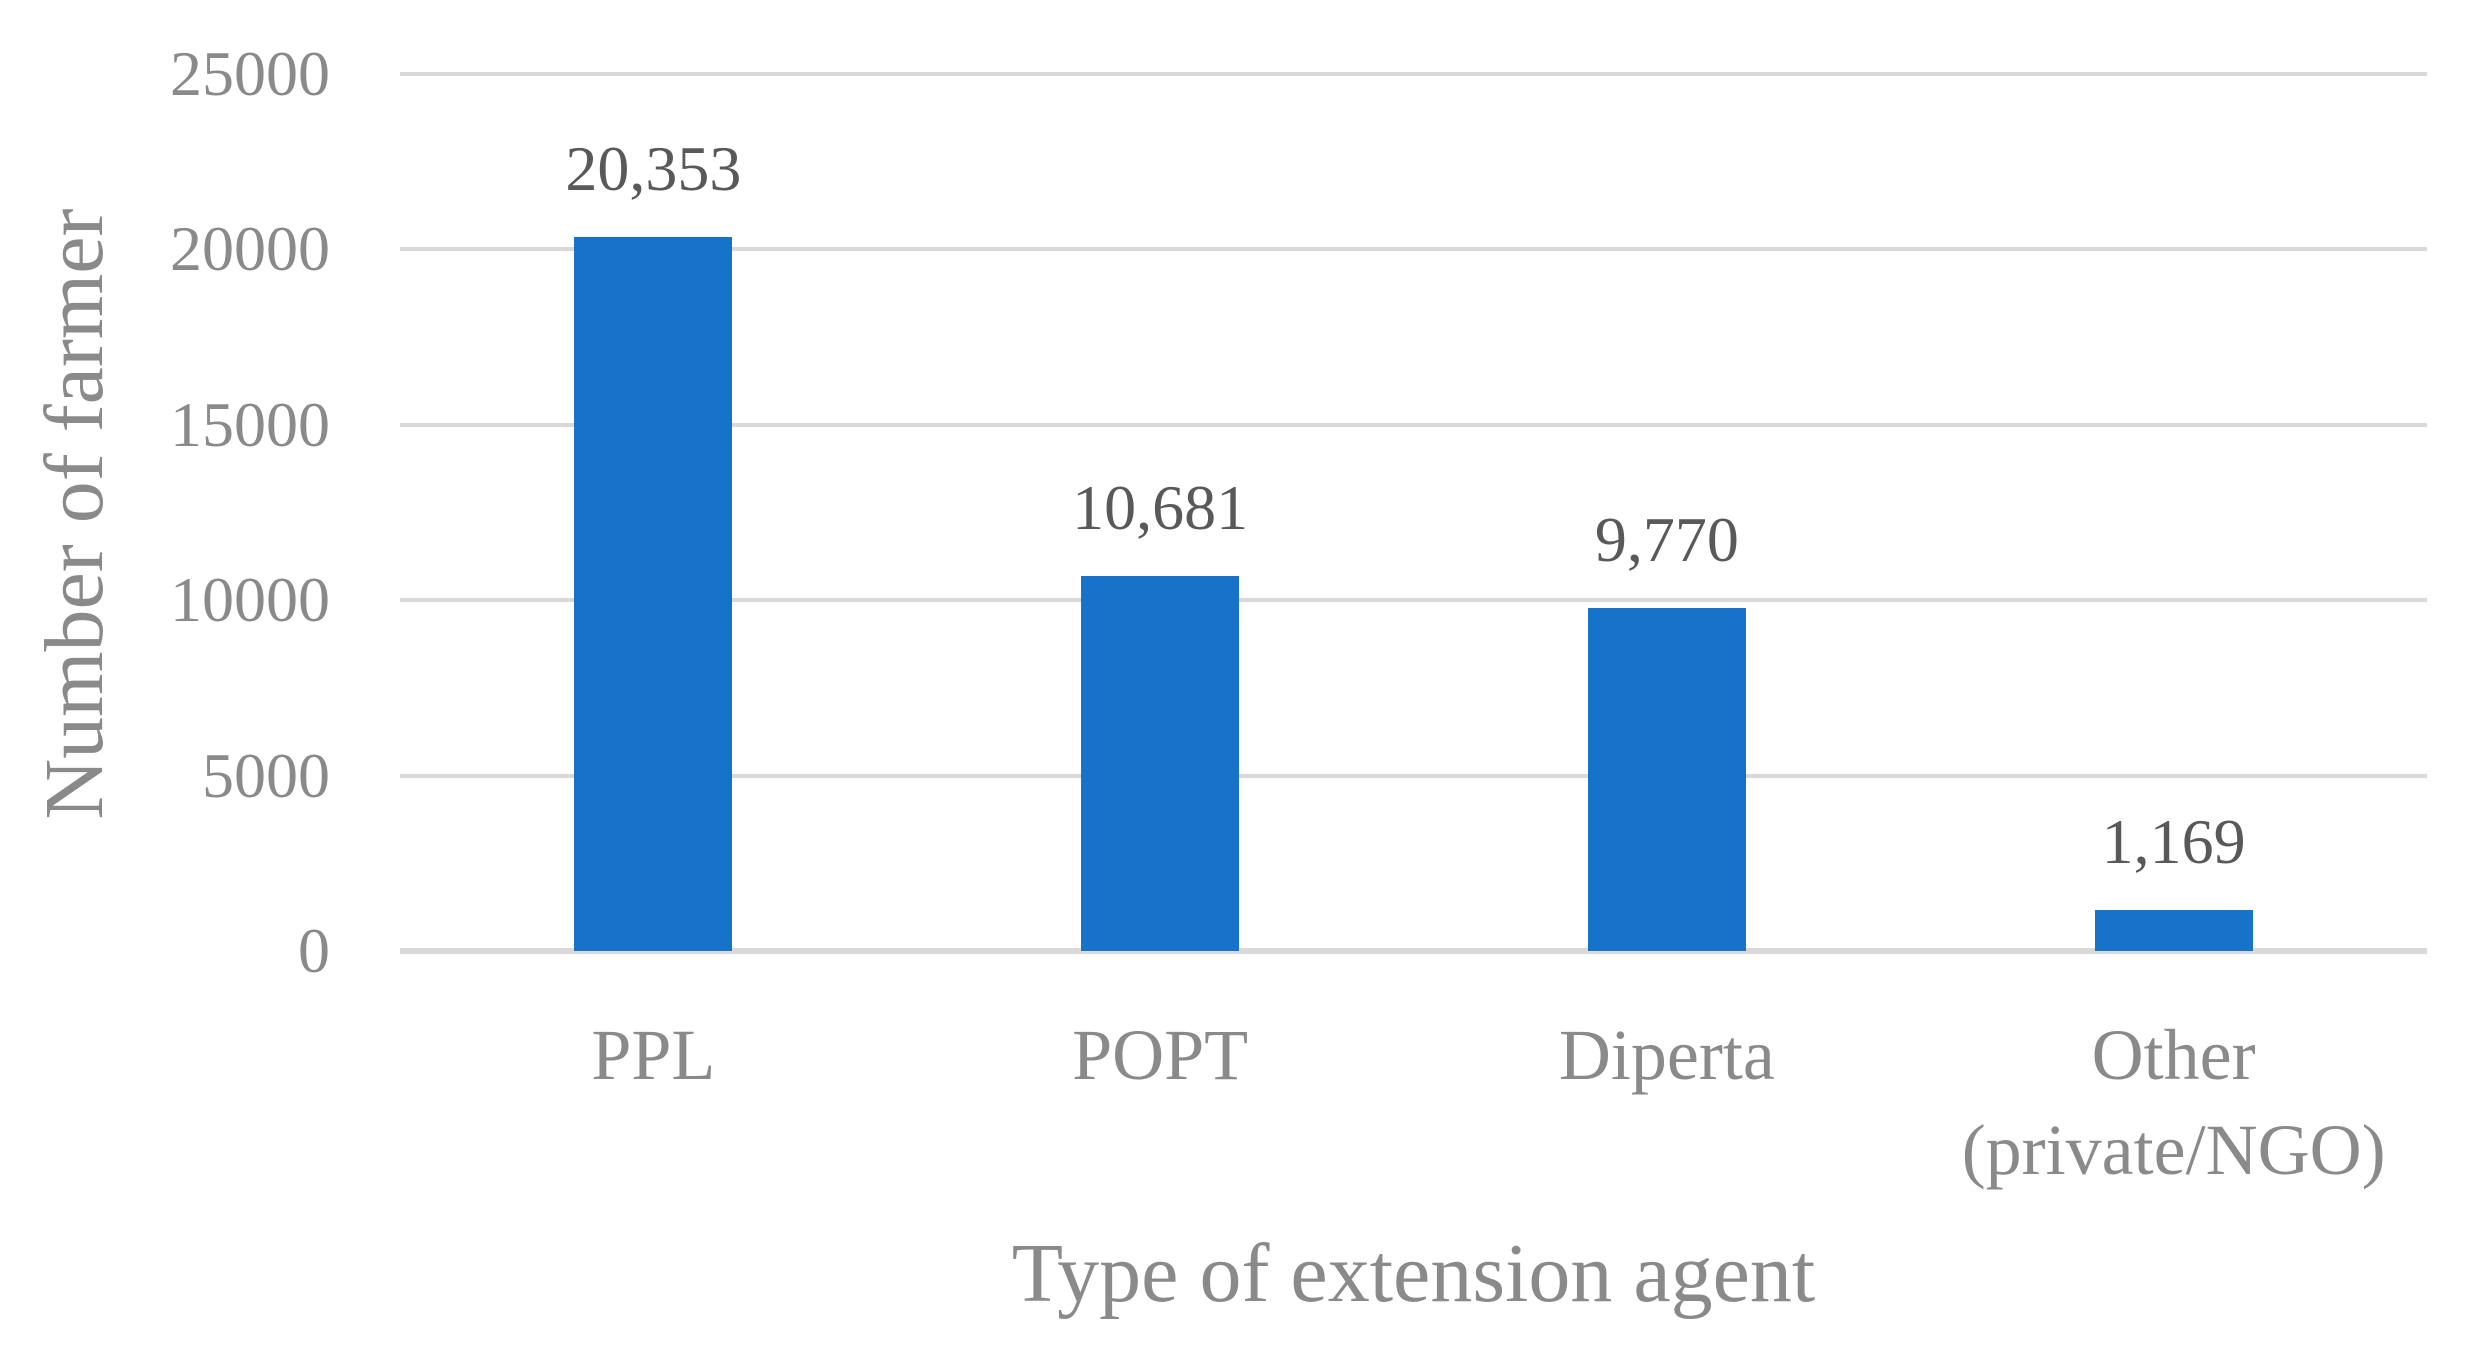 This screenshot has height=1368, width=2487. I want to click on category-label: PPL, so click(653, 1103).